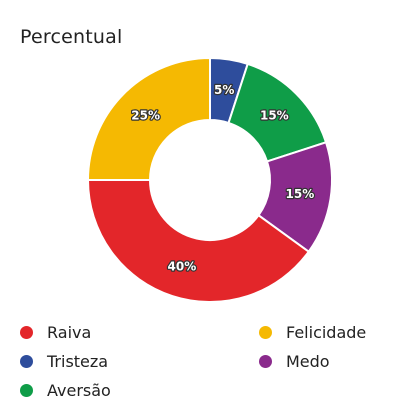 This screenshot has height=415, width=403. What do you see at coordinates (300, 194) in the screenshot?
I see `slice-label-medo: 15%` at bounding box center [300, 194].